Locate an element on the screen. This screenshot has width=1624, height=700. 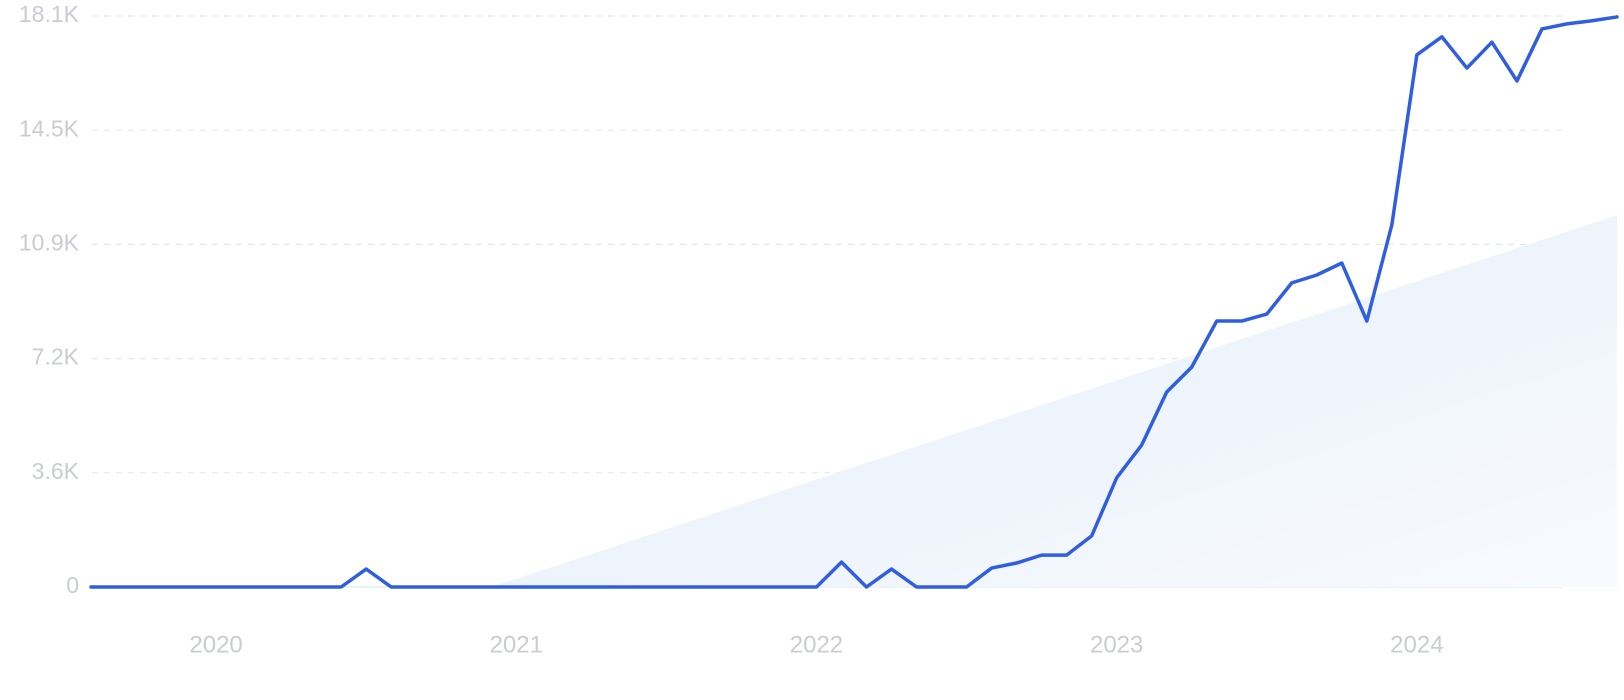
x-tick-label: 2020 is located at coordinates (215, 644).